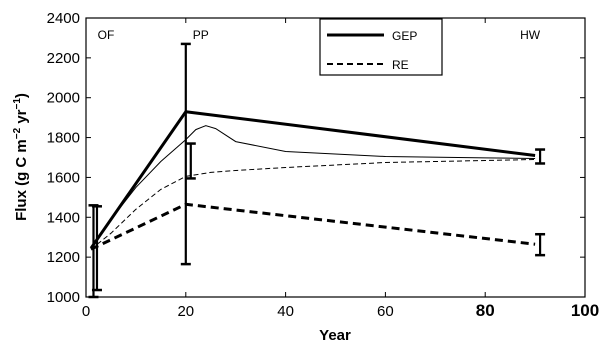 The image size is (603, 343). What do you see at coordinates (313, 226) in the screenshot?
I see `series-line-re` at bounding box center [313, 226].